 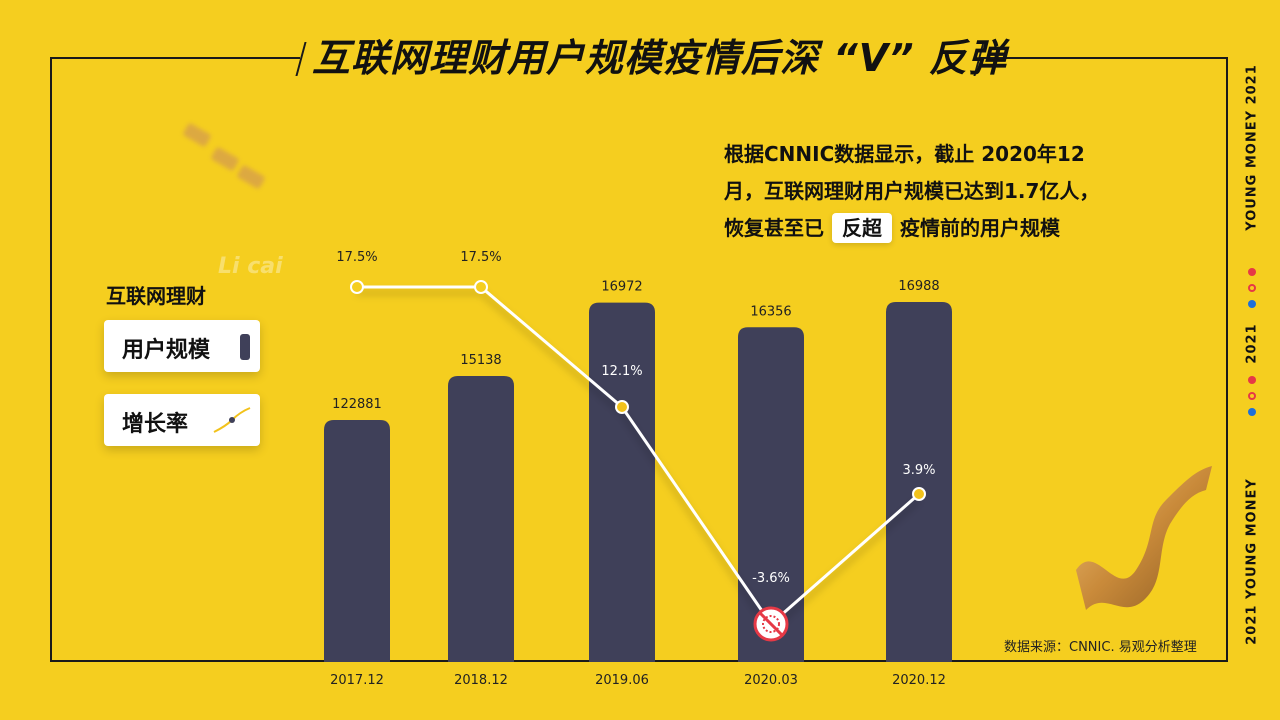 What do you see at coordinates (357, 680) in the screenshot?
I see `x-tick-label: 2017.12` at bounding box center [357, 680].